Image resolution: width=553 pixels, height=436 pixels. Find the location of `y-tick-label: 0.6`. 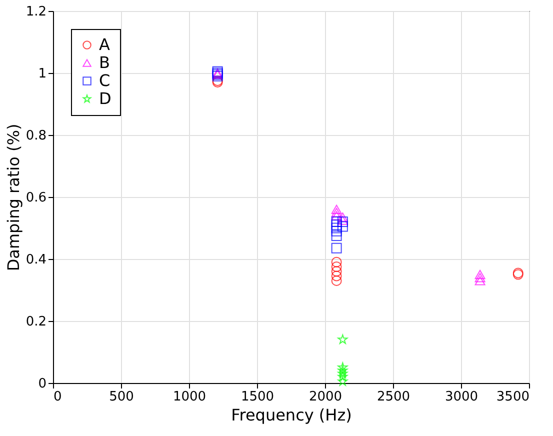

y-tick-label: 0.6 is located at coordinates (36, 198).